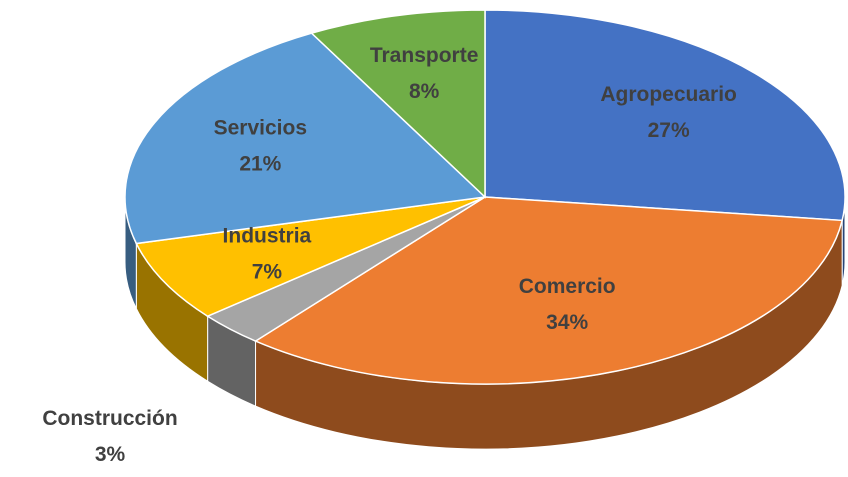 This screenshot has height=477, width=848. What do you see at coordinates (267, 236) in the screenshot?
I see `category-label: Industria` at bounding box center [267, 236].